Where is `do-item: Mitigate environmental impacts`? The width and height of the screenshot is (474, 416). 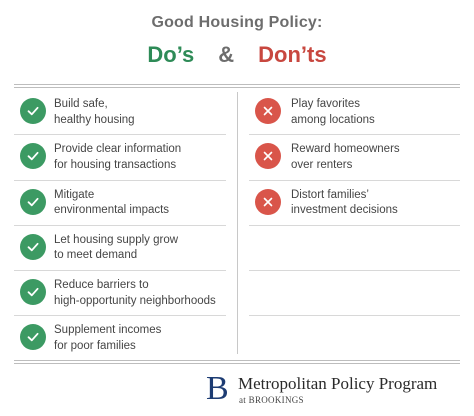 do-item: Mitigate environmental impacts is located at coordinates (120, 203).